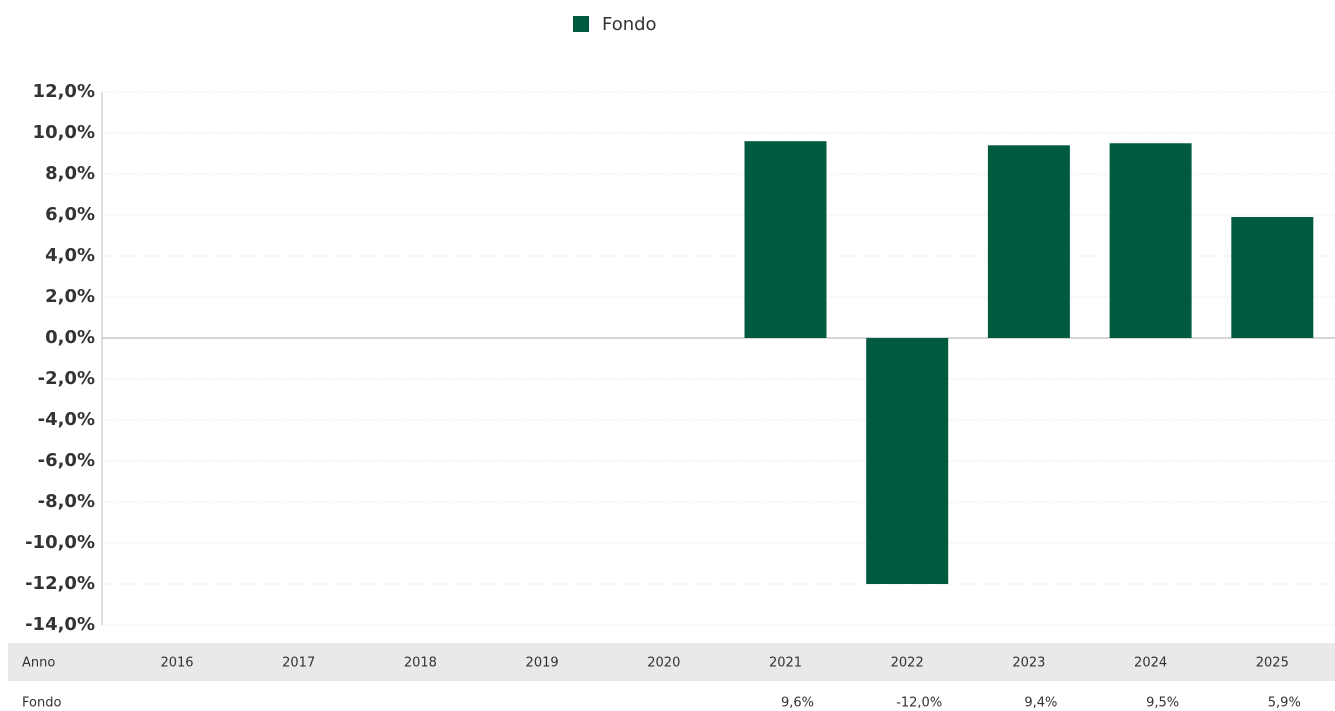  Describe the element at coordinates (66, 419) in the screenshot. I see `y-tick-label: -4,0%` at that location.